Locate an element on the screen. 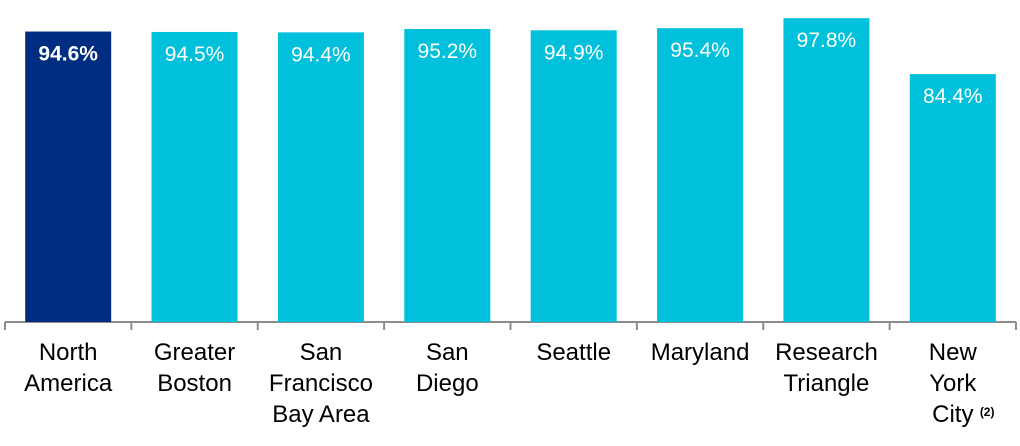  x-tick-label: Seattle is located at coordinates (574, 352).